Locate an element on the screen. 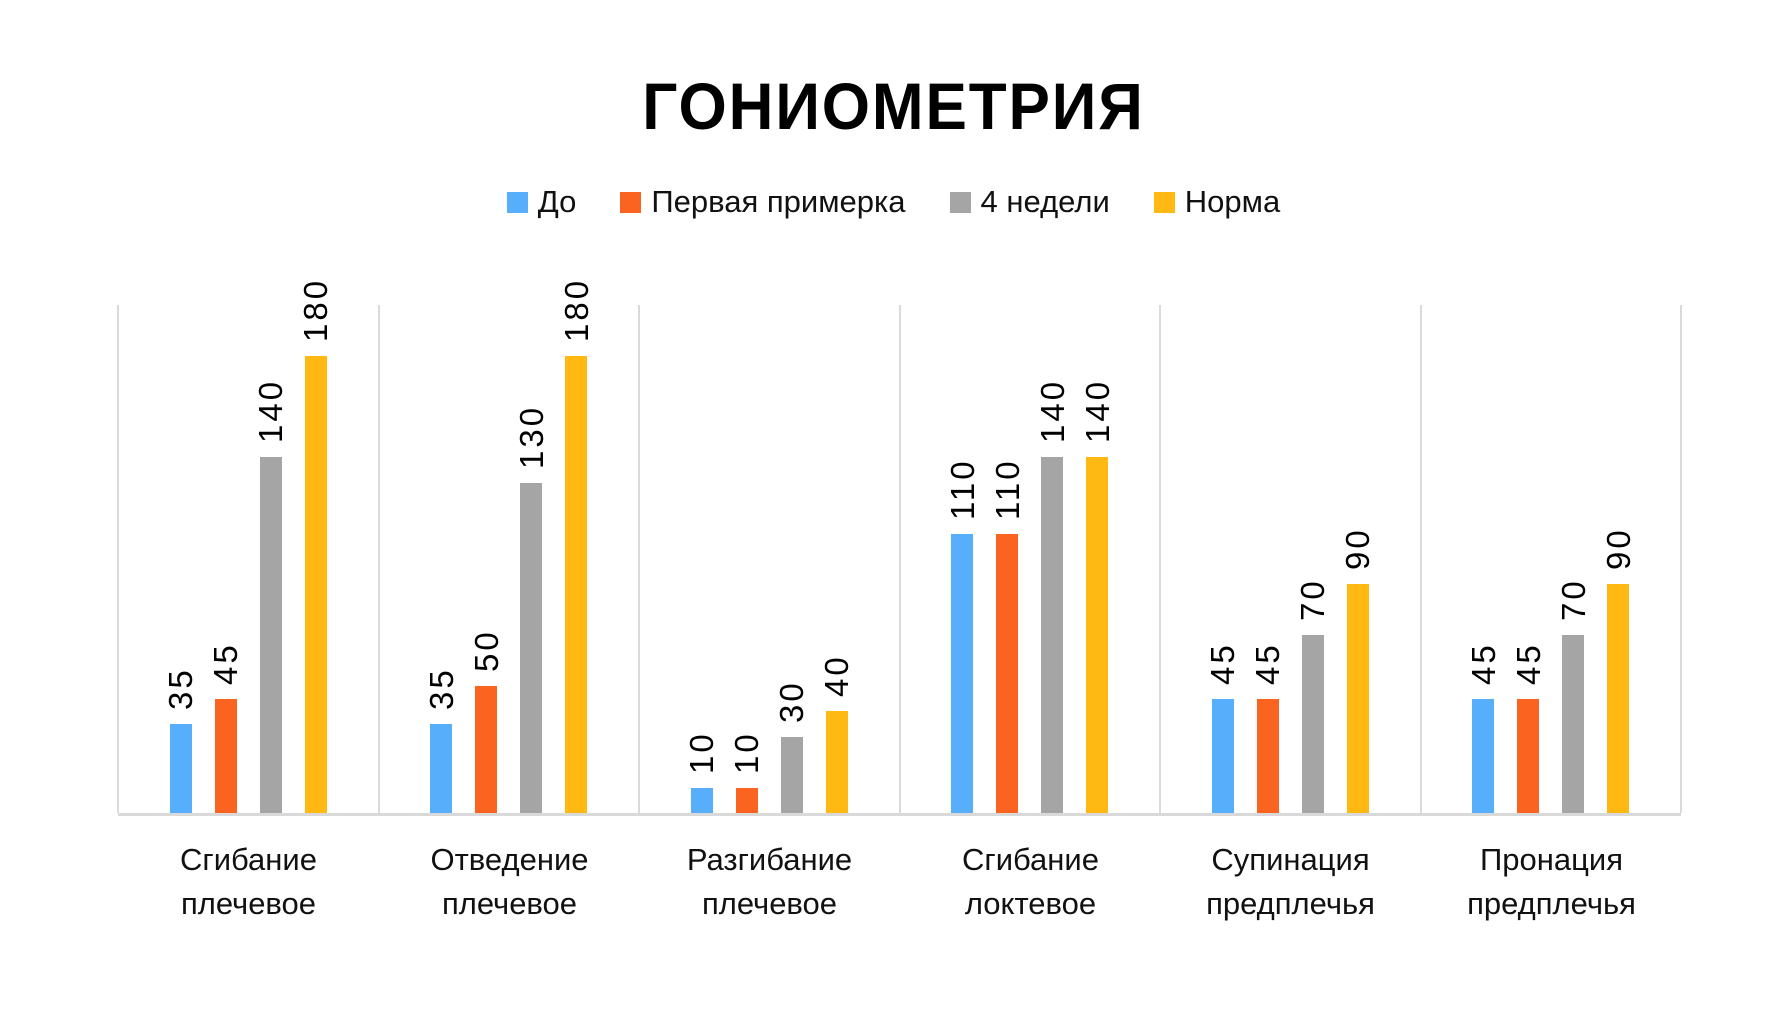 This screenshot has width=1787, height=1010. legend-label: Норма is located at coordinates (1232, 201).